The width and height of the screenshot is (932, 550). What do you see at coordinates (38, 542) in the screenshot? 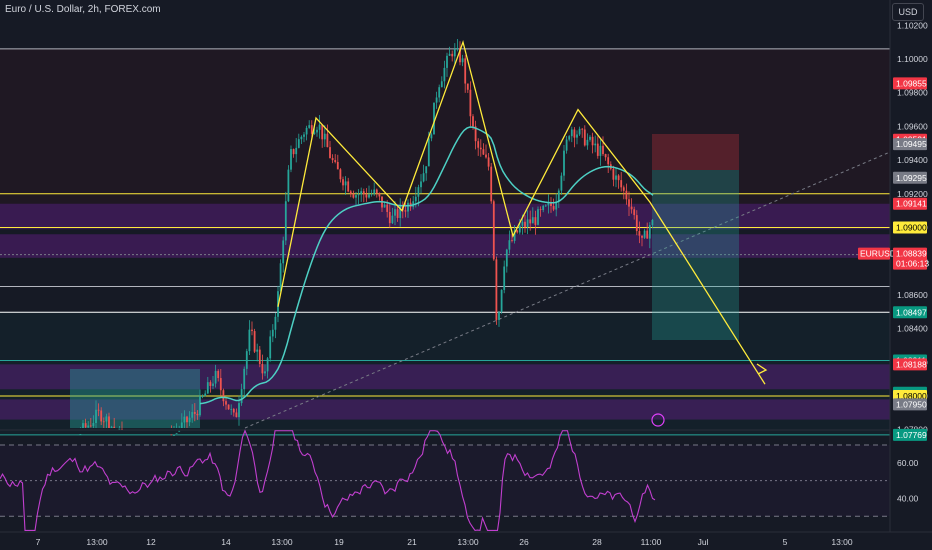
I see `time-tick-label: 7` at bounding box center [38, 542].